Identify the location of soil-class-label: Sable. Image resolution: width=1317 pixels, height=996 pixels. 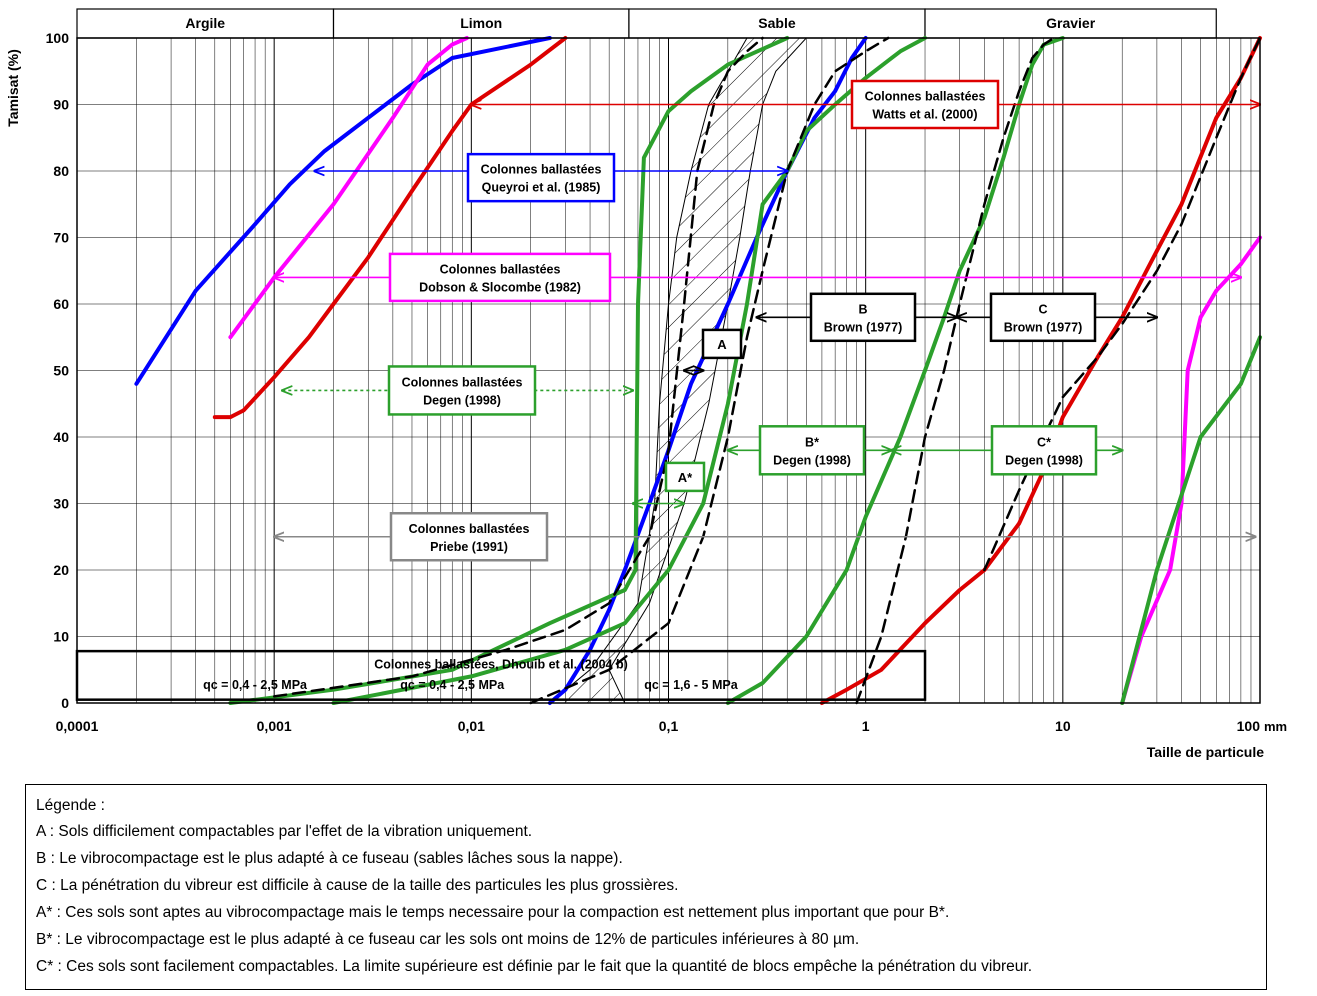
(777, 23).